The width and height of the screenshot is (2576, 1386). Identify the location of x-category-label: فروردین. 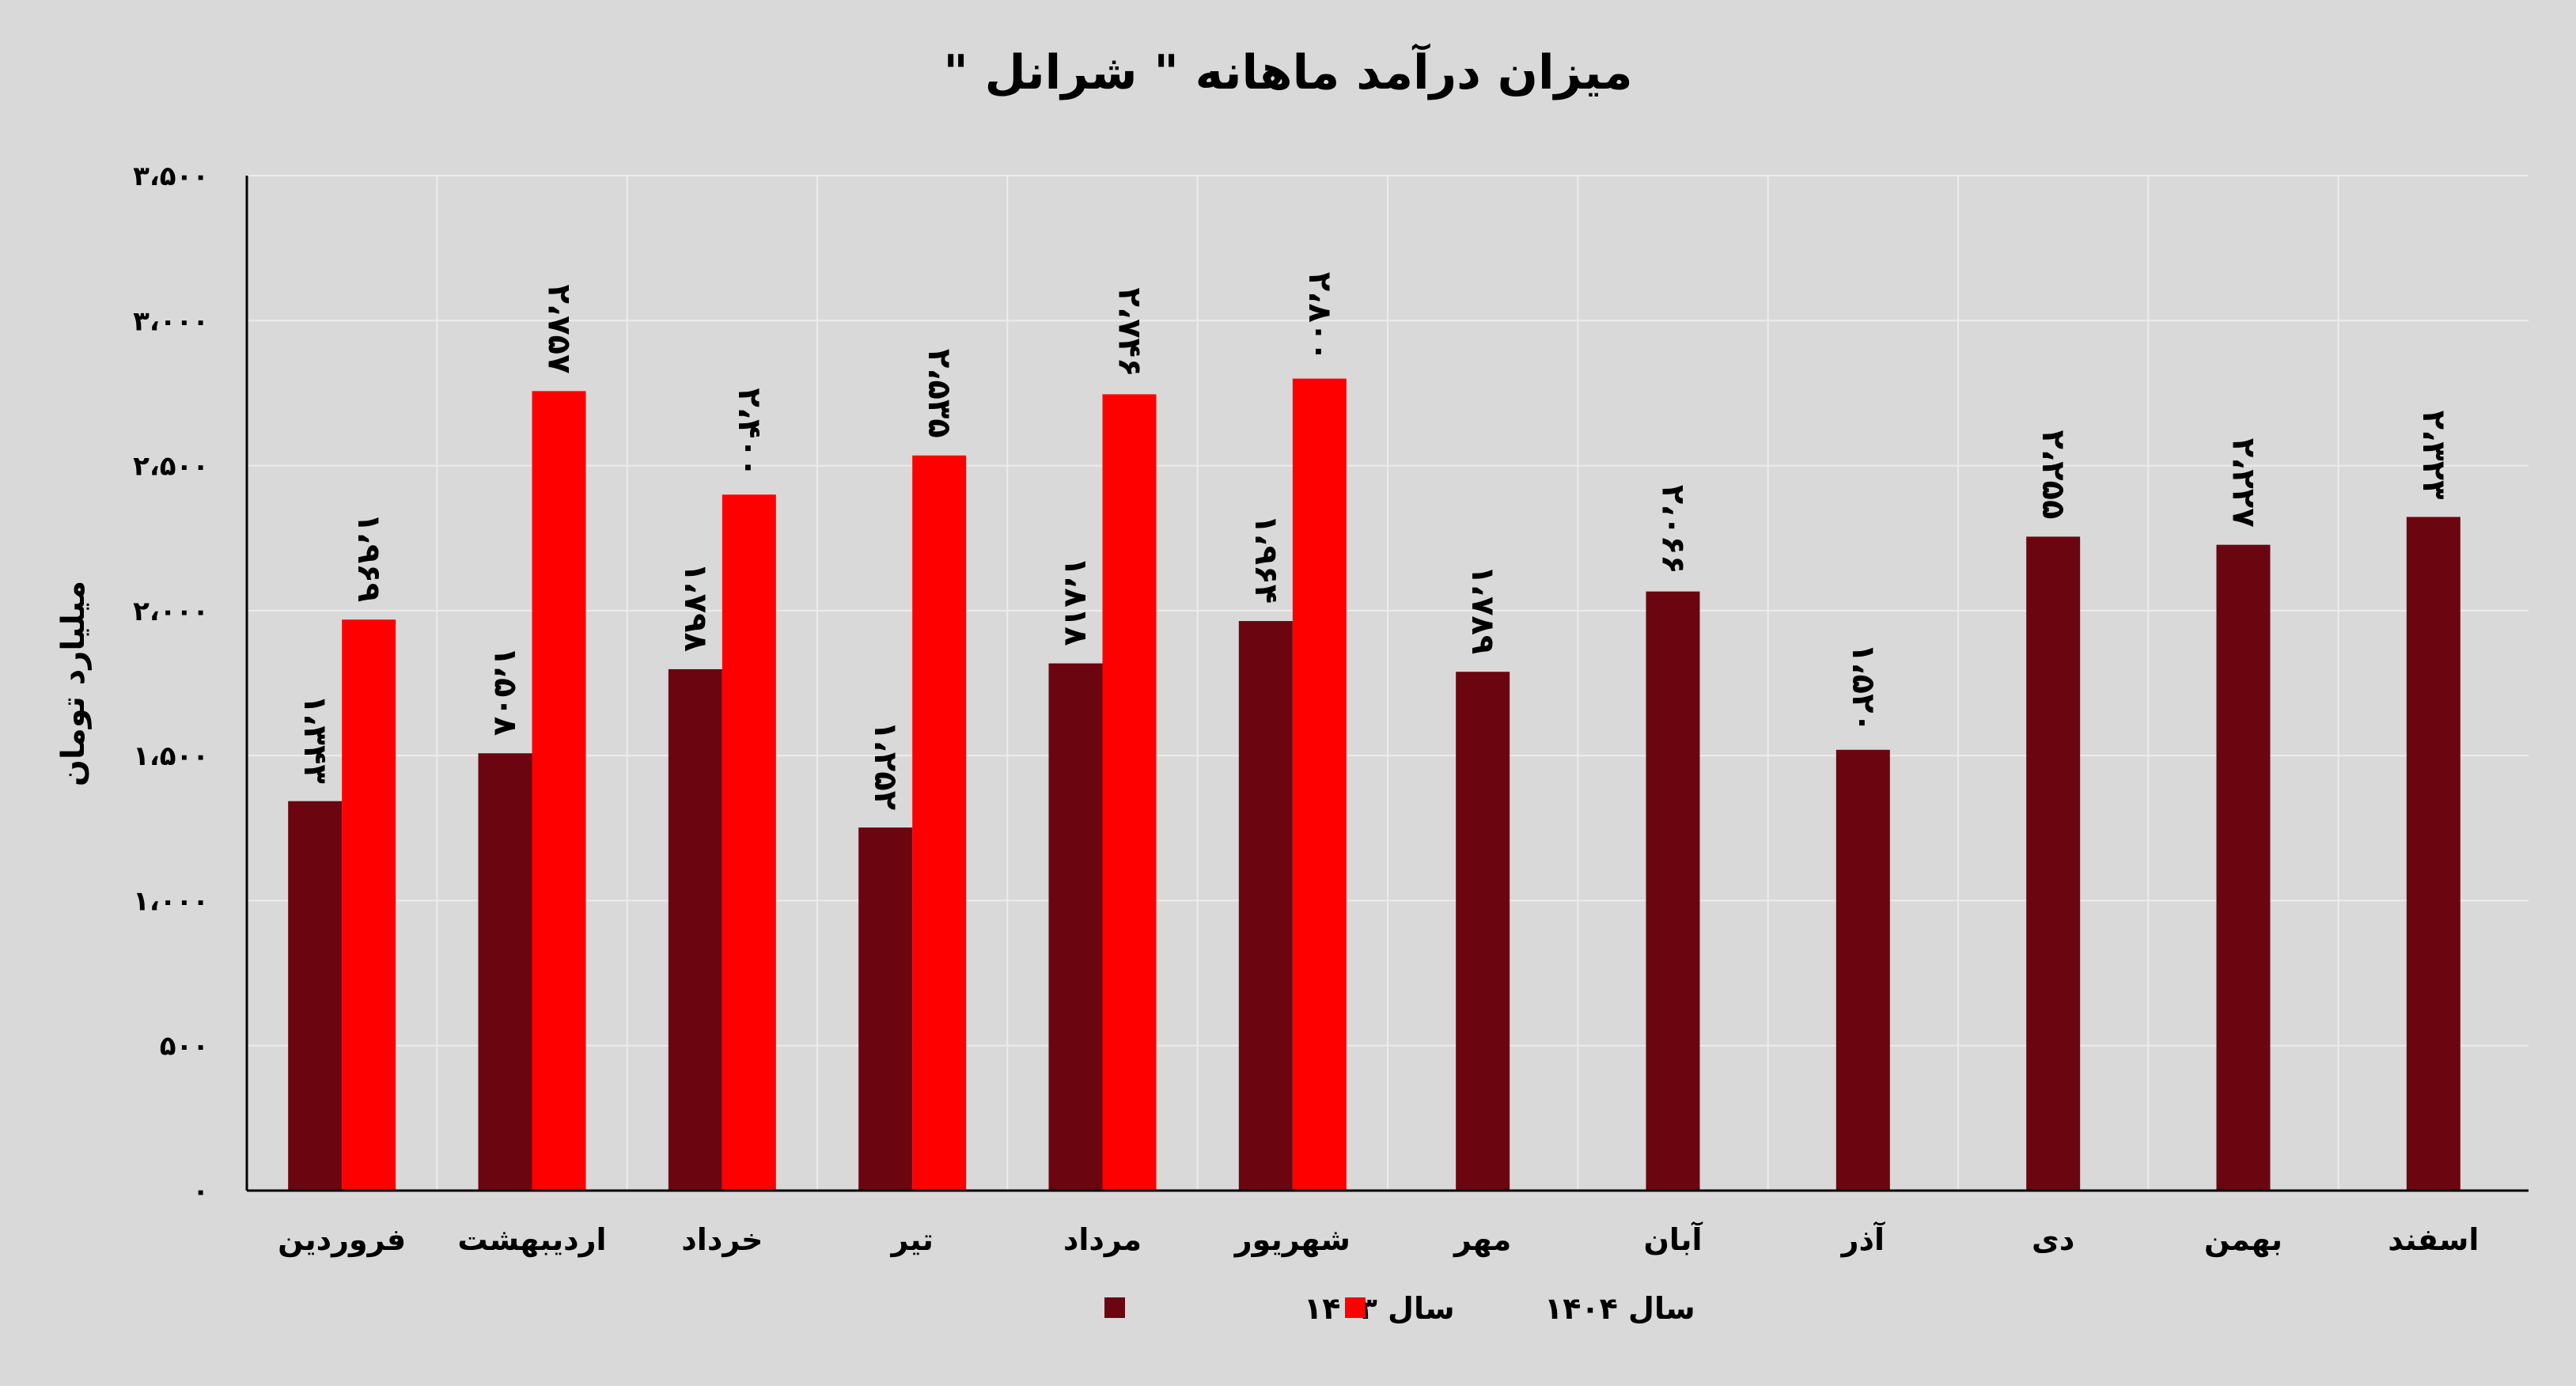
(342, 1240).